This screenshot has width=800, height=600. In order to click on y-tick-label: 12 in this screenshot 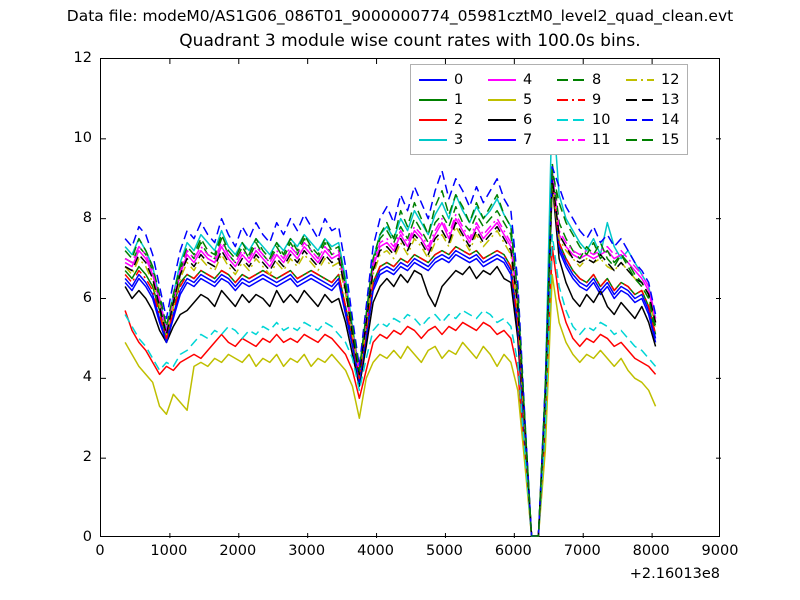, I will do `click(82, 58)`.